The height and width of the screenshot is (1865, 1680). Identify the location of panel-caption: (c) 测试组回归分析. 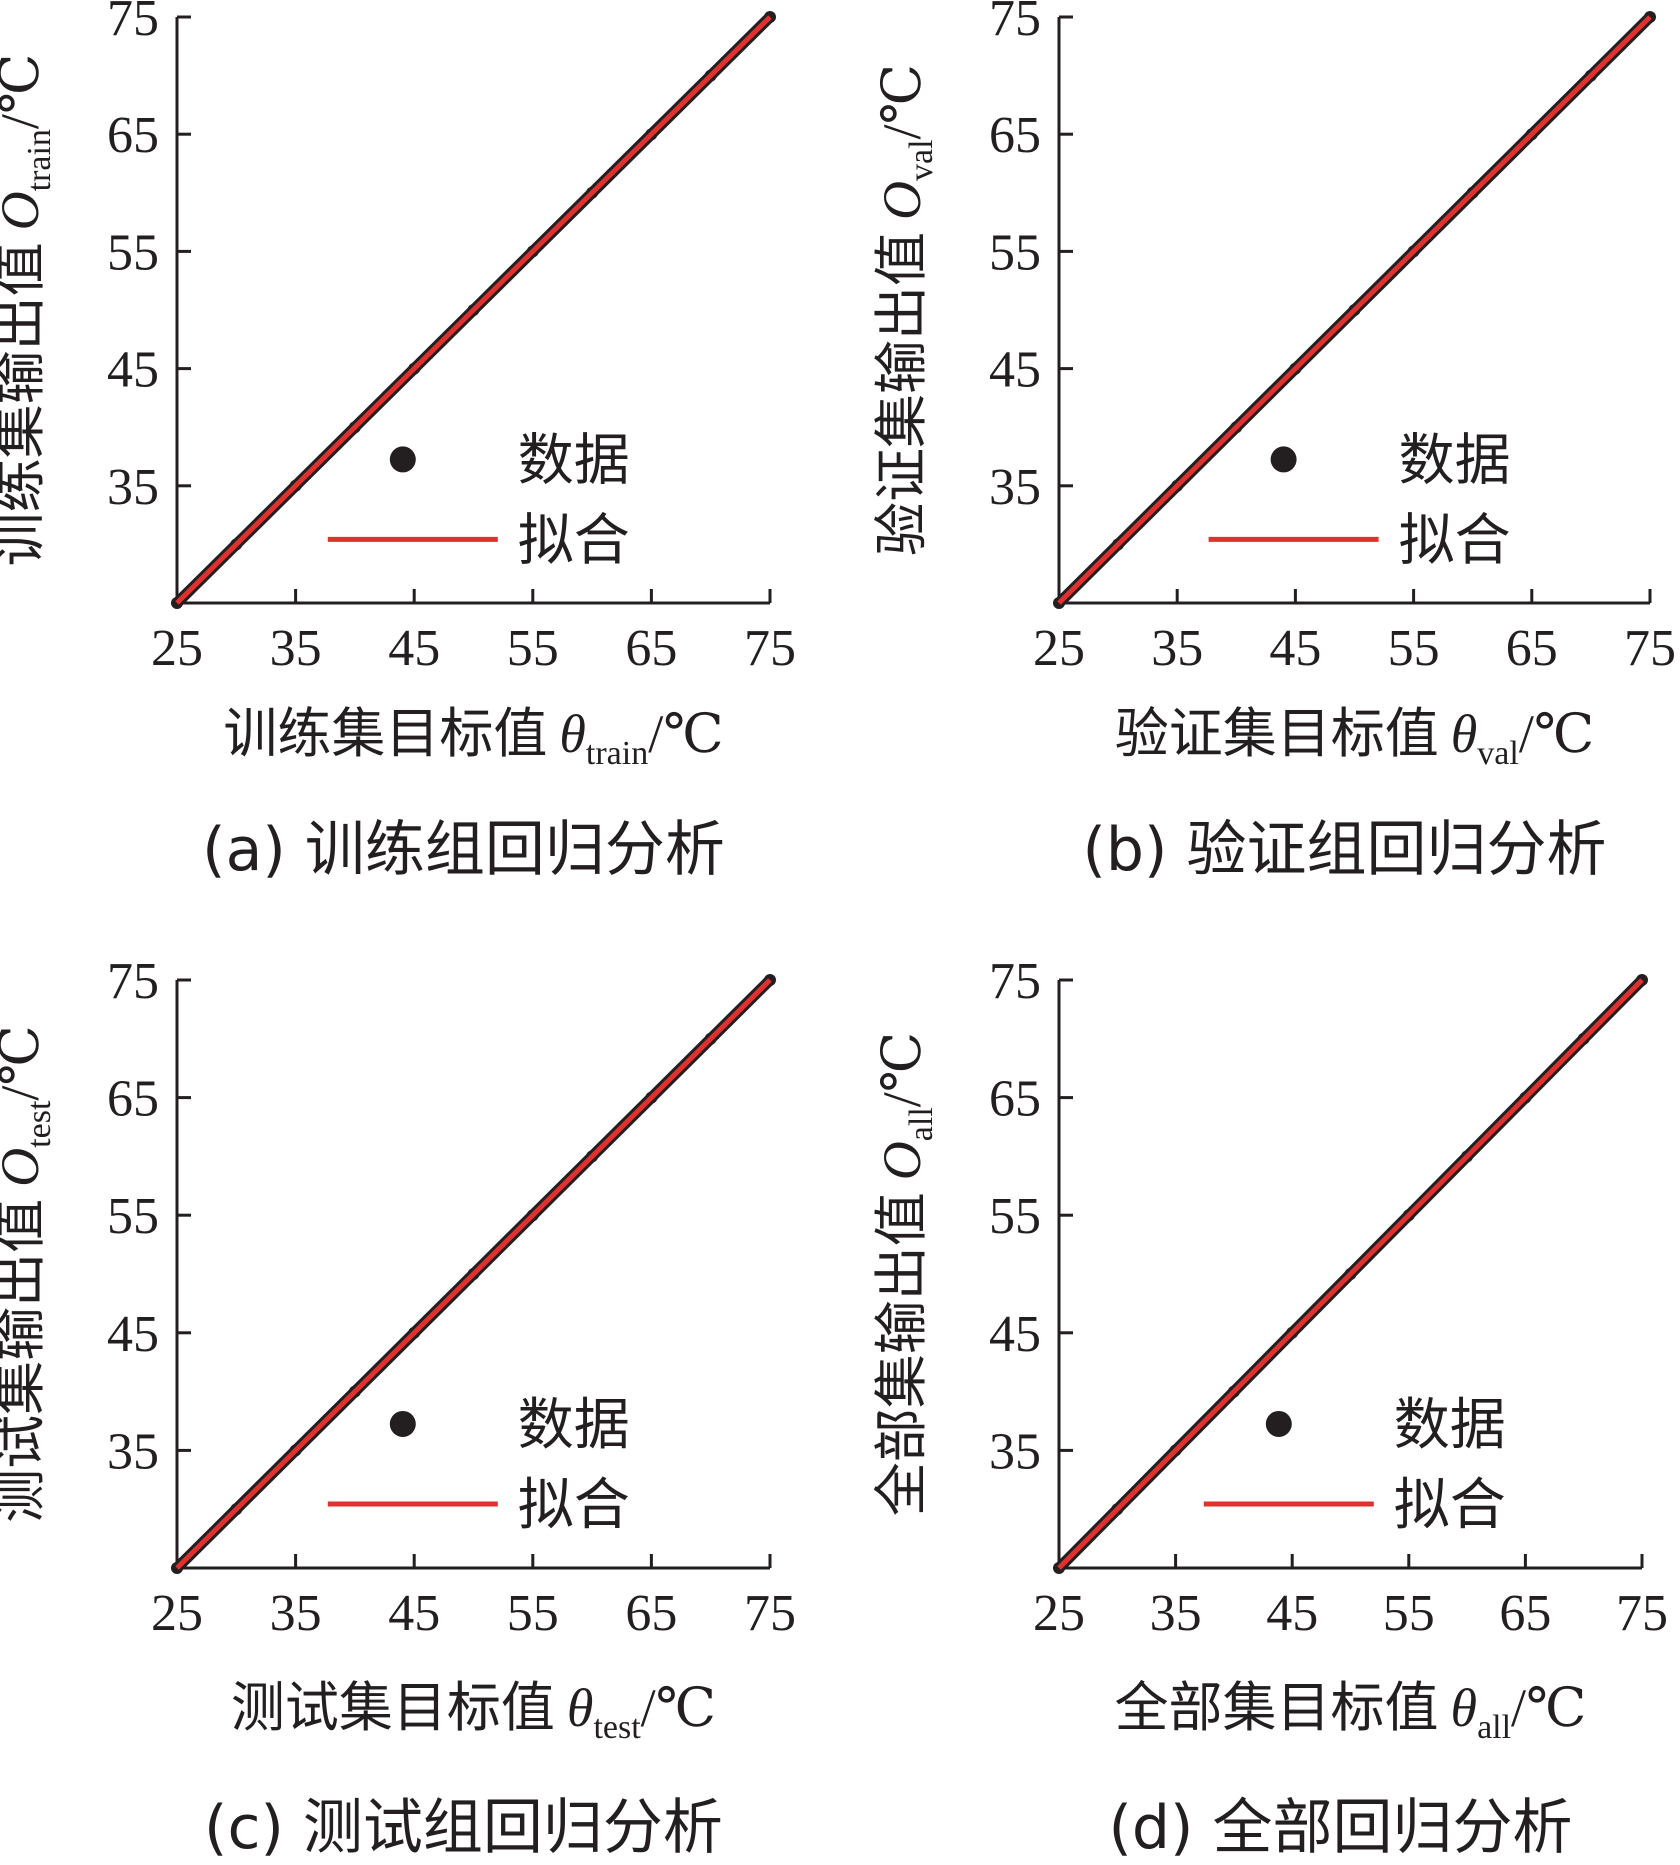
(463, 1828).